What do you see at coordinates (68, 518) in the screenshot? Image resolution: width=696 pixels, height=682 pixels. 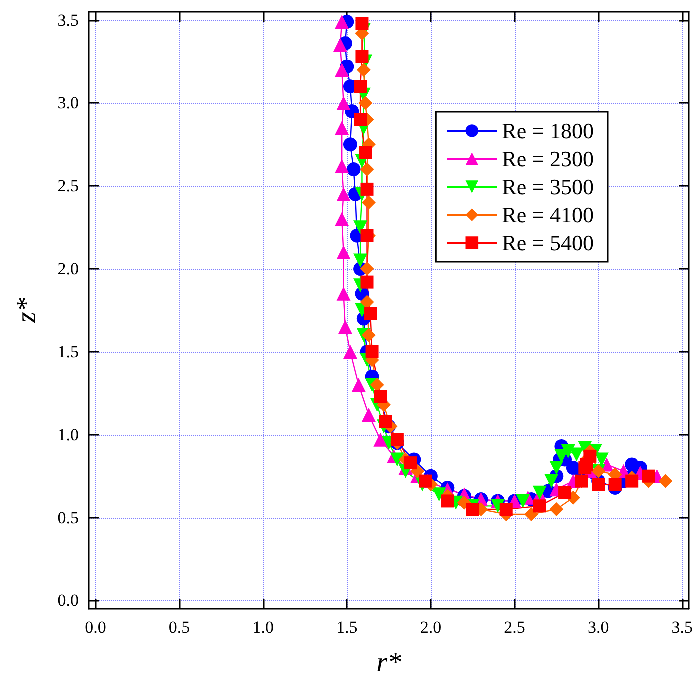 I see `y-tick-label: 0.5` at bounding box center [68, 518].